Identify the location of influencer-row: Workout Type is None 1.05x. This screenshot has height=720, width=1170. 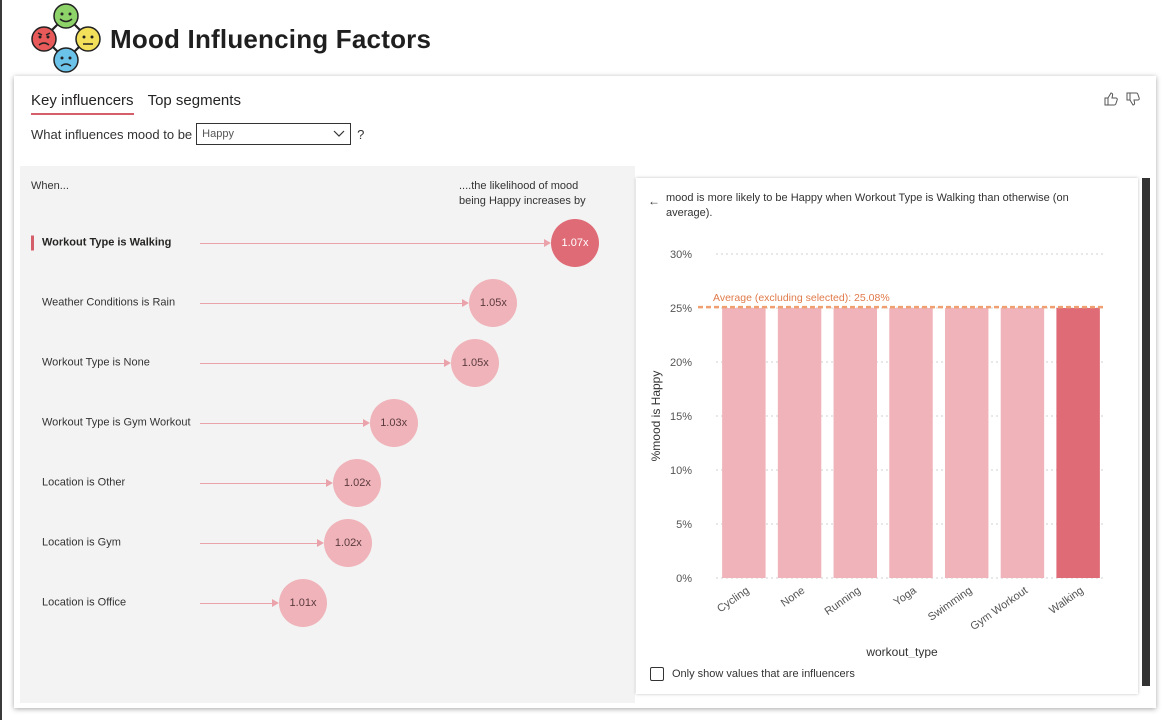
(327, 363).